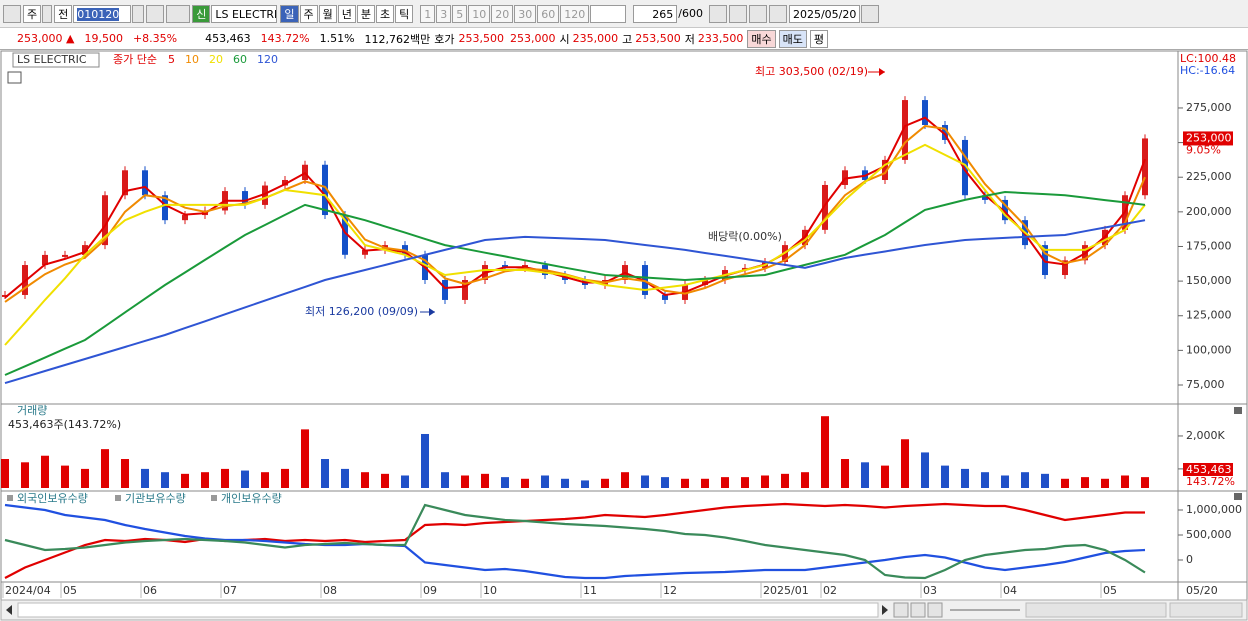  What do you see at coordinates (289, 13) in the screenshot?
I see `interval-button: 일` at bounding box center [289, 13].